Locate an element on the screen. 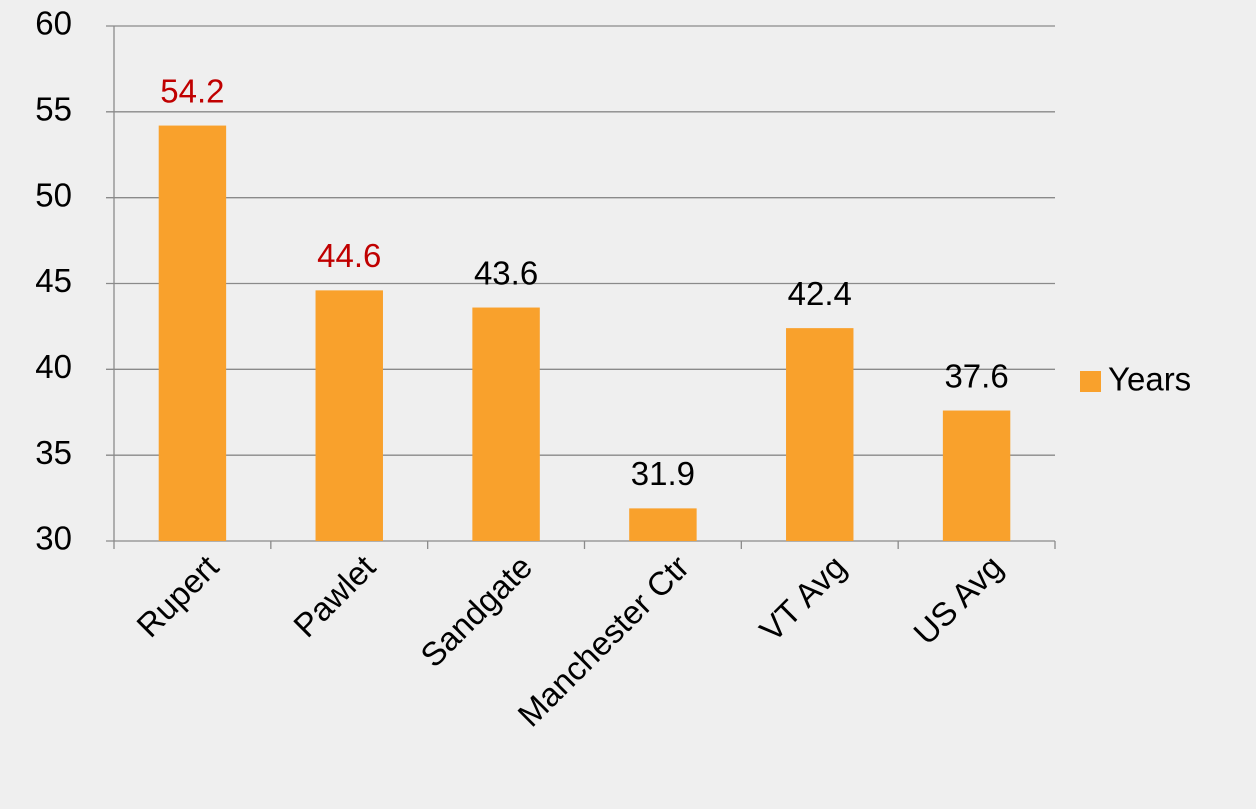  data-label: 54.2 is located at coordinates (192, 90).